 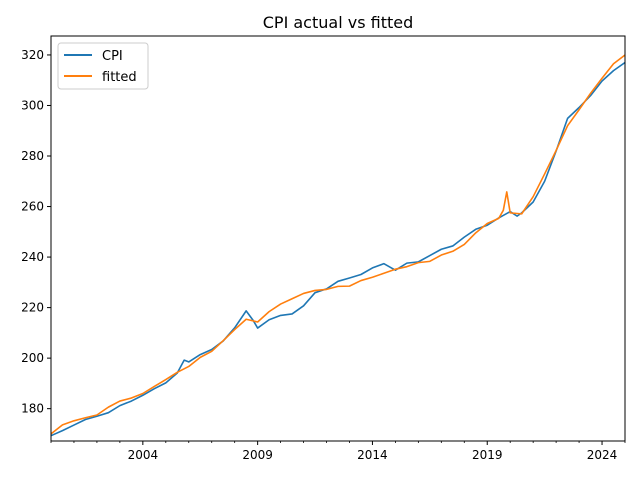 What do you see at coordinates (32, 257) in the screenshot?
I see `y-tick-label: 240` at bounding box center [32, 257].